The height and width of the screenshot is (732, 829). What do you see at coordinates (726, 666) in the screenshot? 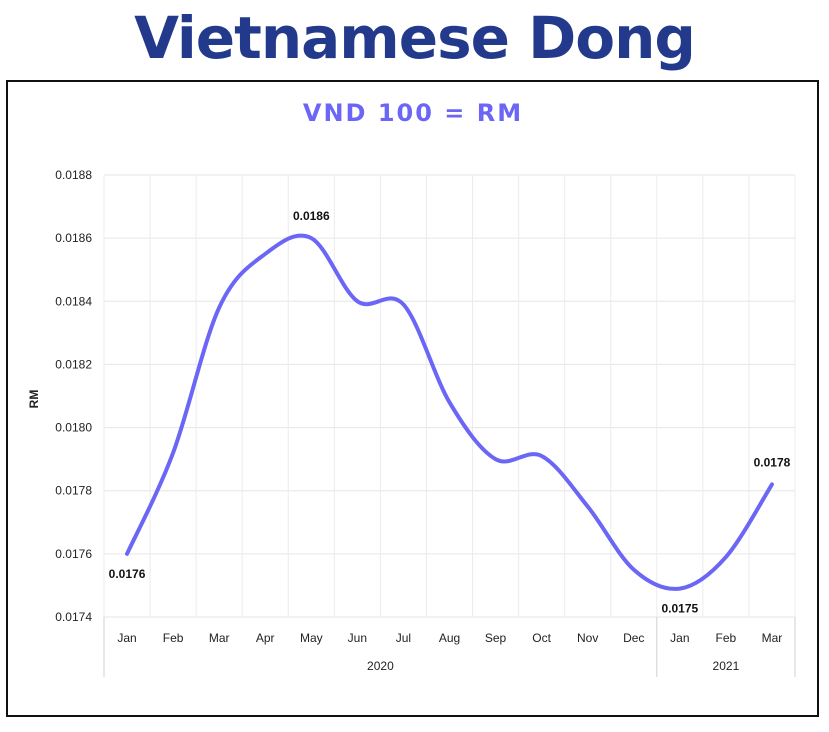
I see `x-group-label: 2021` at bounding box center [726, 666].